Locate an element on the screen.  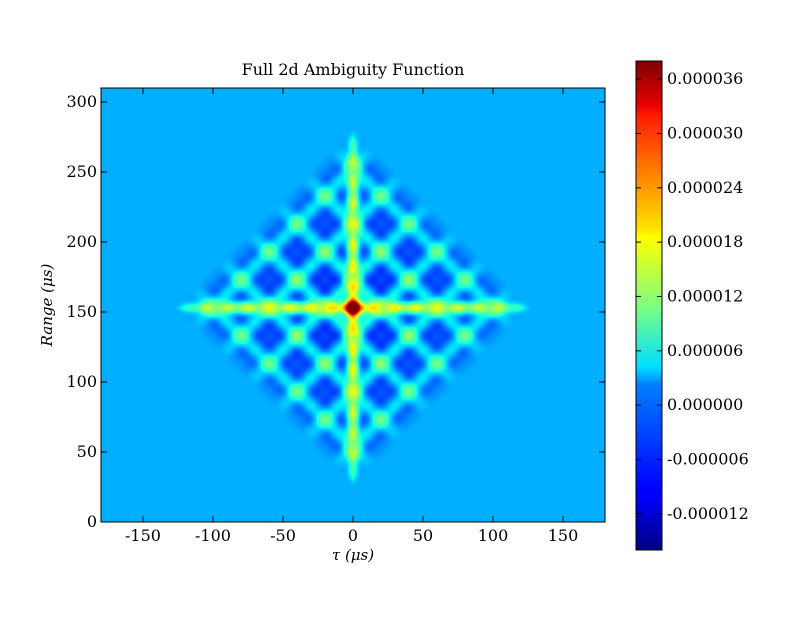
x-axis-label: τ (μs) is located at coordinates (353, 555).